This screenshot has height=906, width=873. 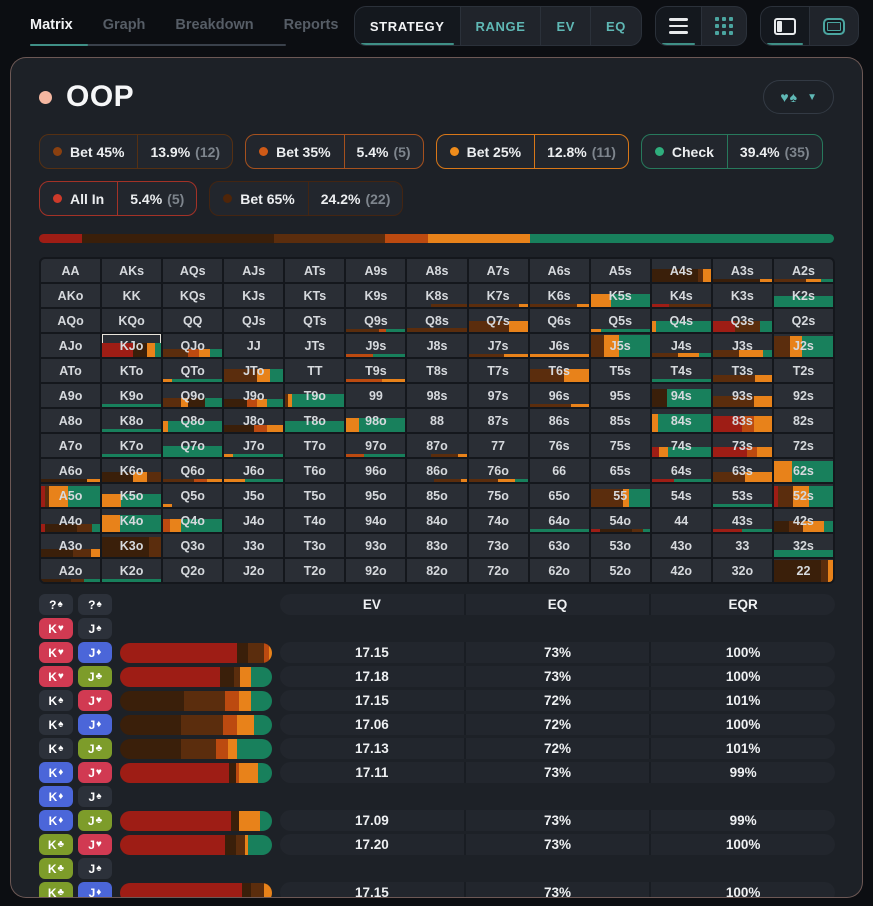 I want to click on combo-row-Kspade-Jclub: K ♠ J ♣ 17.13 72% 101%, so click(x=437, y=748).